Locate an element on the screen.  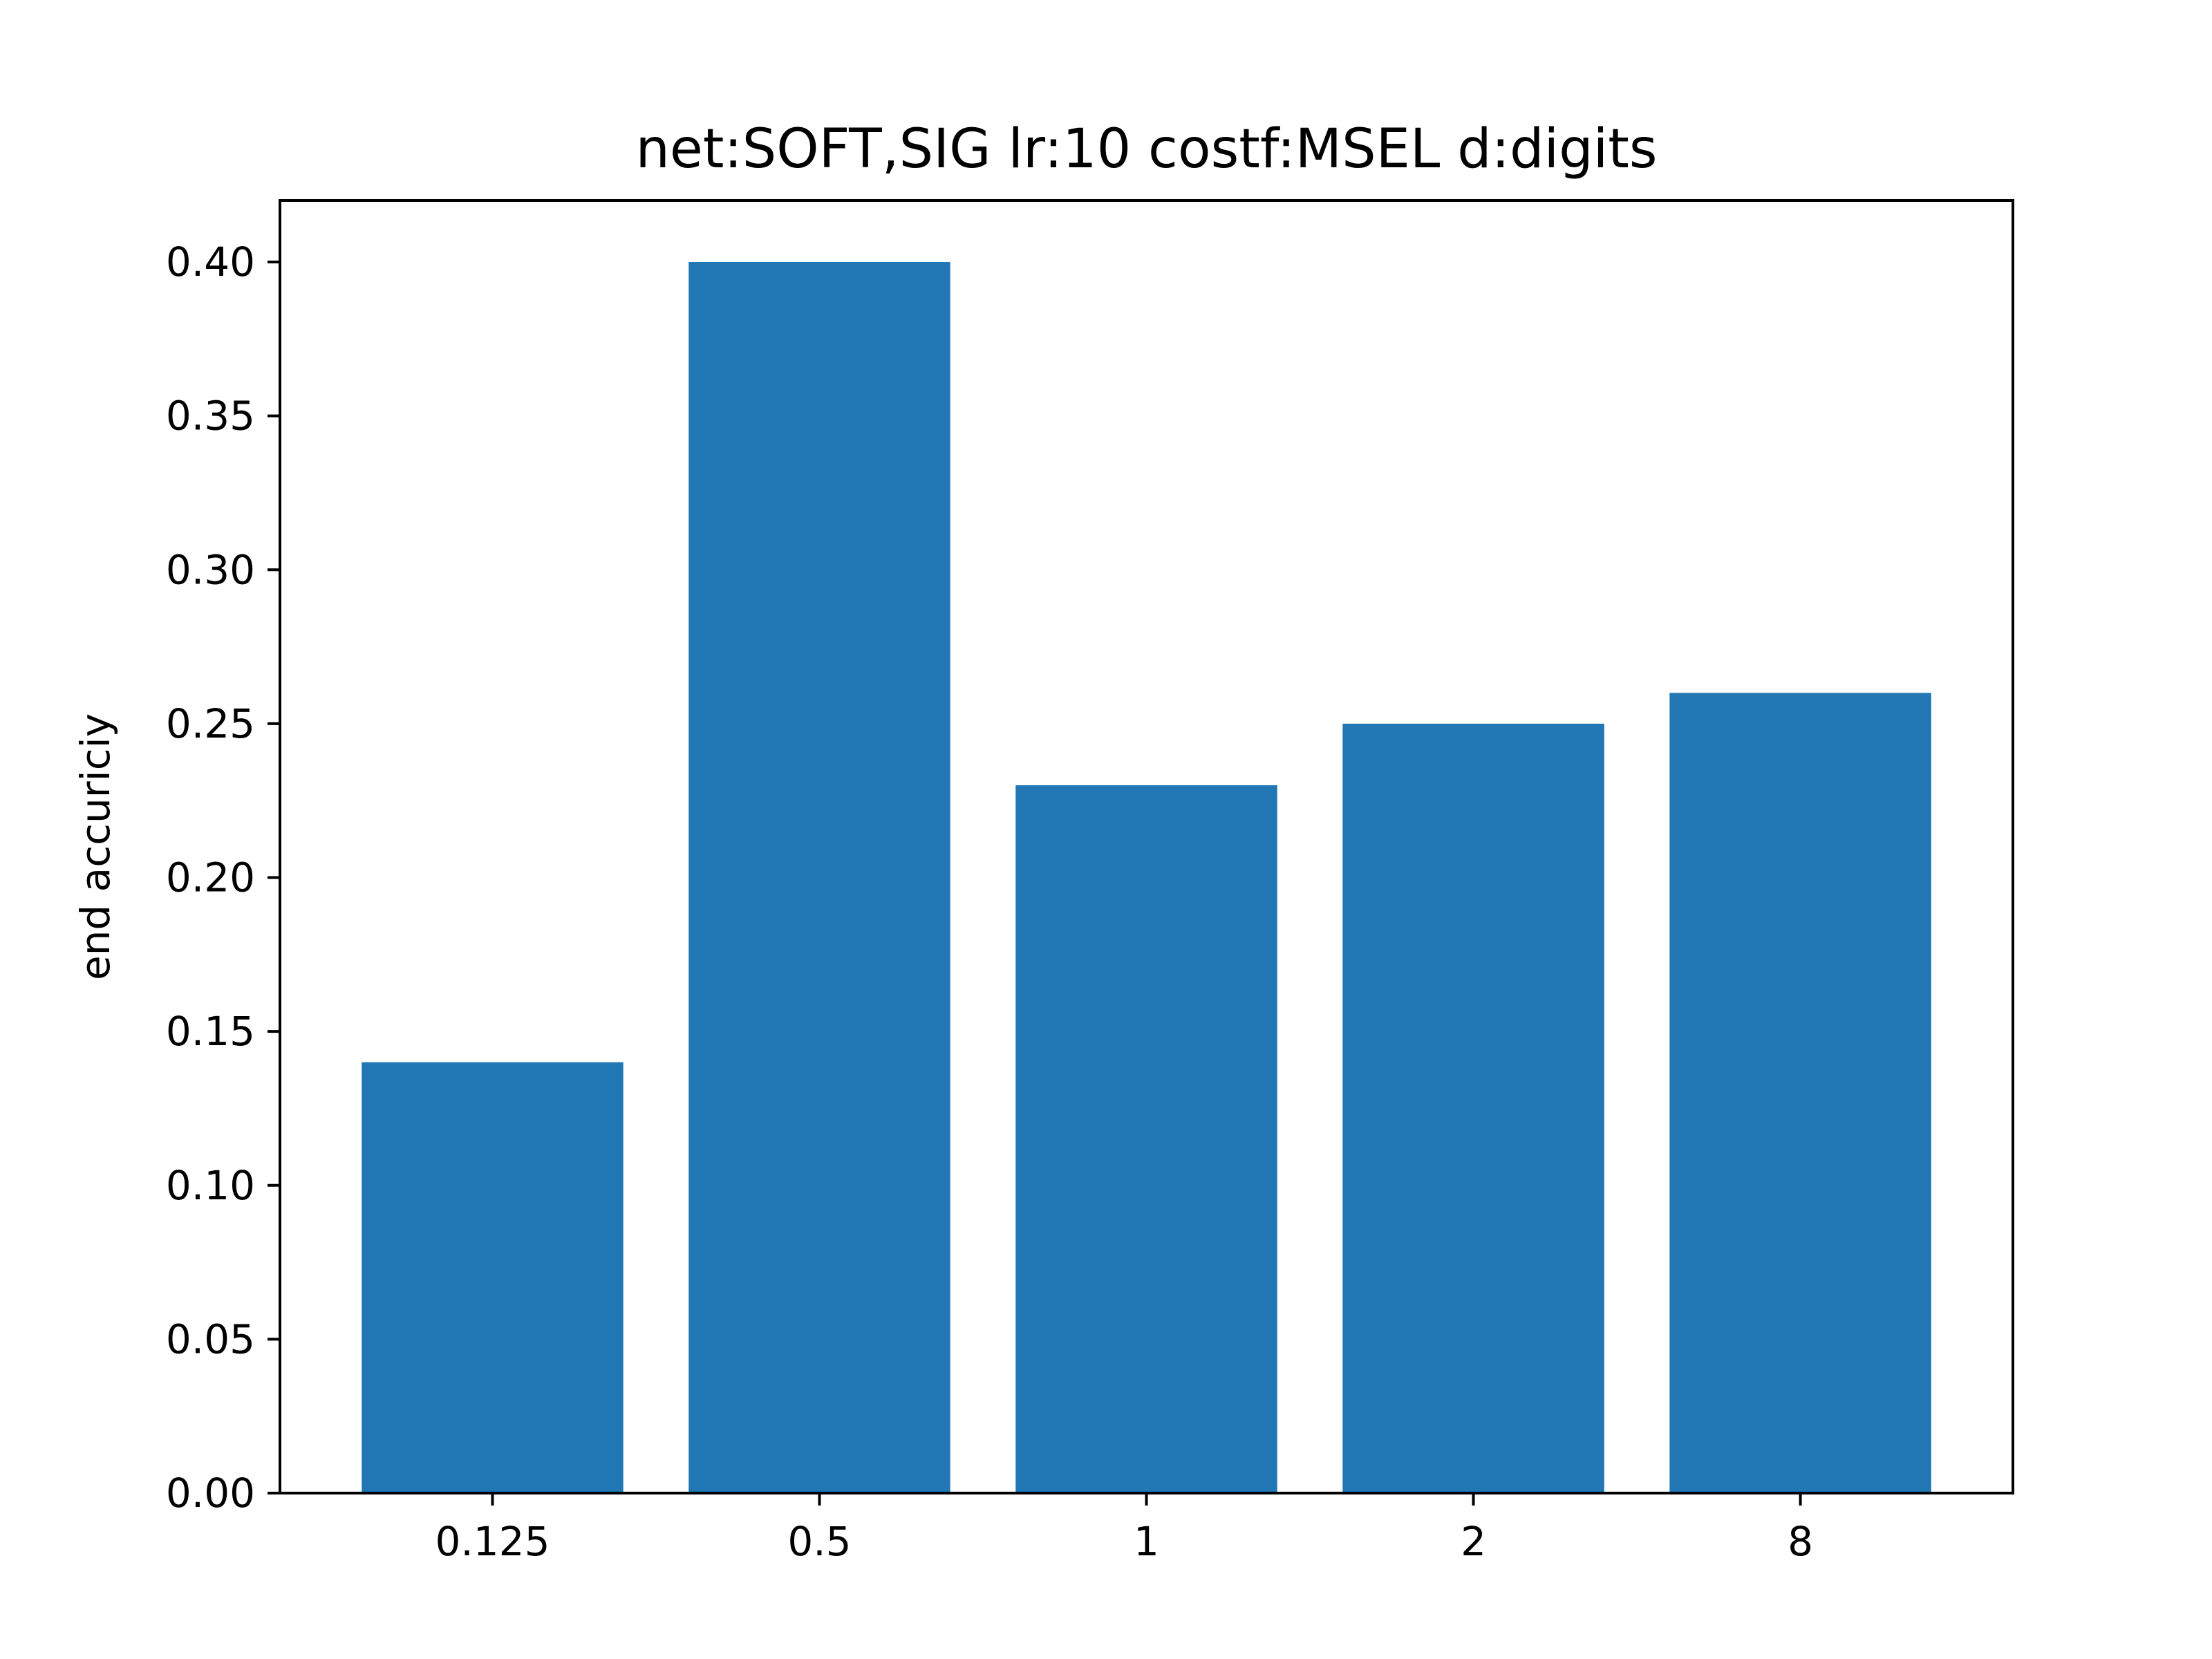
x-tick-label: 0.5 is located at coordinates (819, 1541).